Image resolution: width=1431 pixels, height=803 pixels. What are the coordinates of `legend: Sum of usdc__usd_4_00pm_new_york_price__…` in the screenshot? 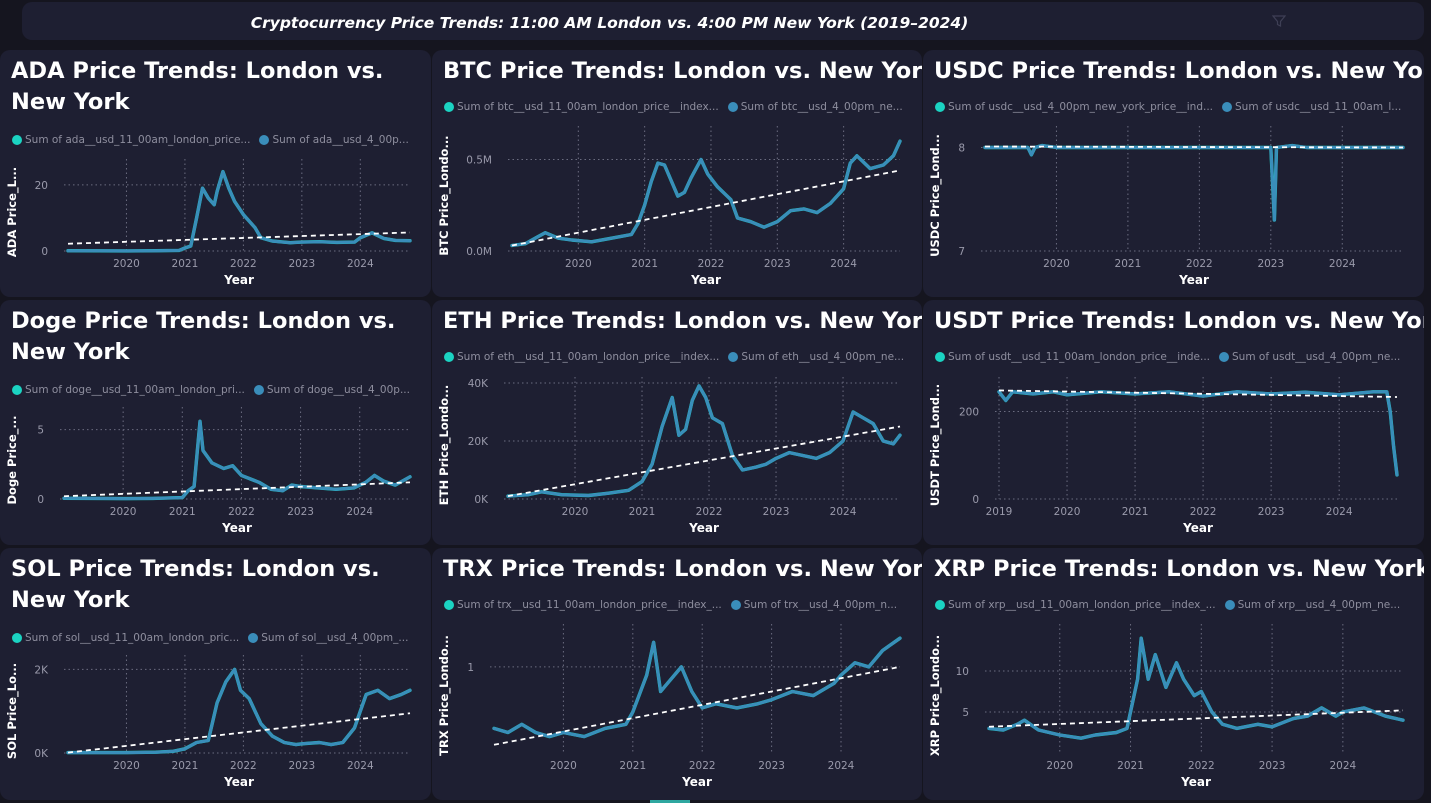 It's located at (1172, 107).